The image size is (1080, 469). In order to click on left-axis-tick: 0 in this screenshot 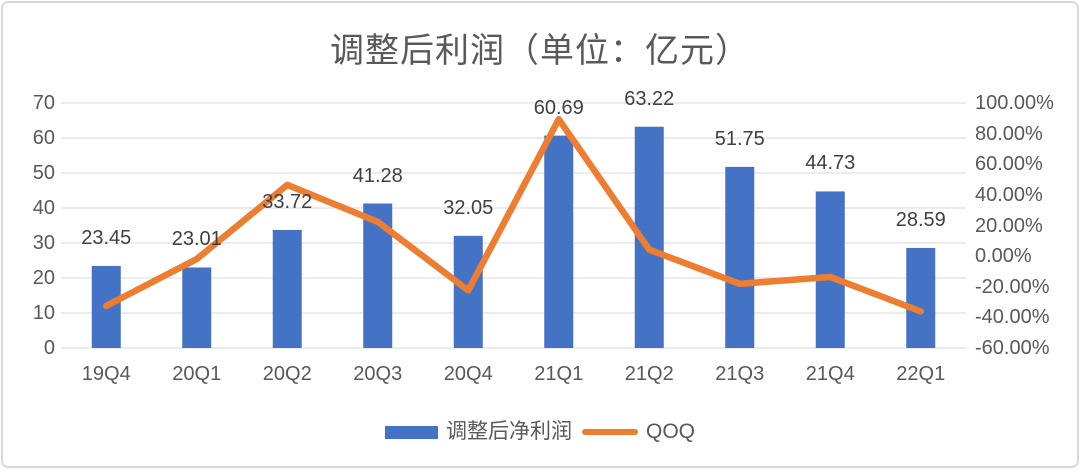, I will do `click(49, 348)`.